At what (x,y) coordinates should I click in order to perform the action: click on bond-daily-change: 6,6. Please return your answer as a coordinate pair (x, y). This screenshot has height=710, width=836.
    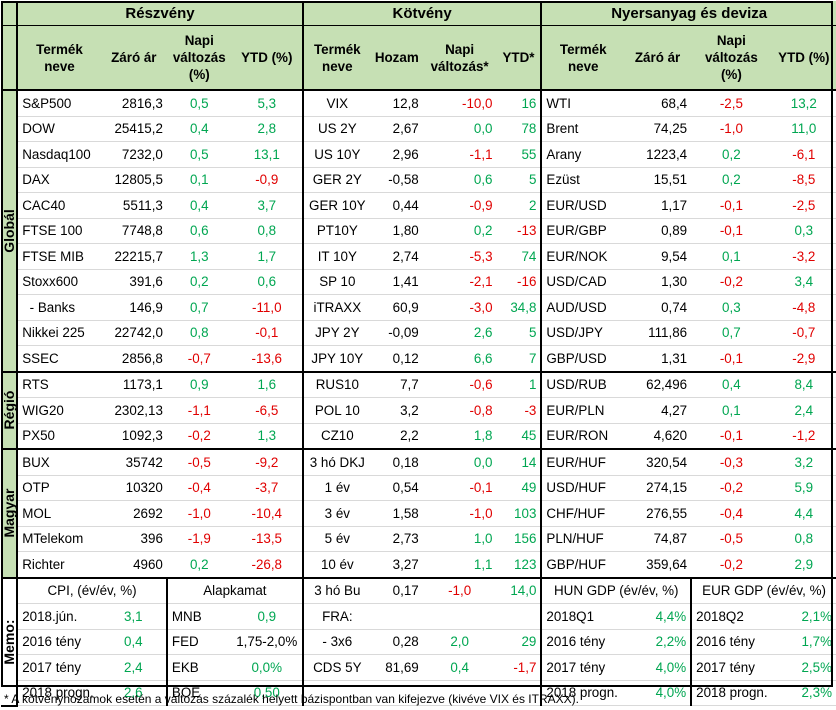
    Looking at the image, I should click on (459, 359).